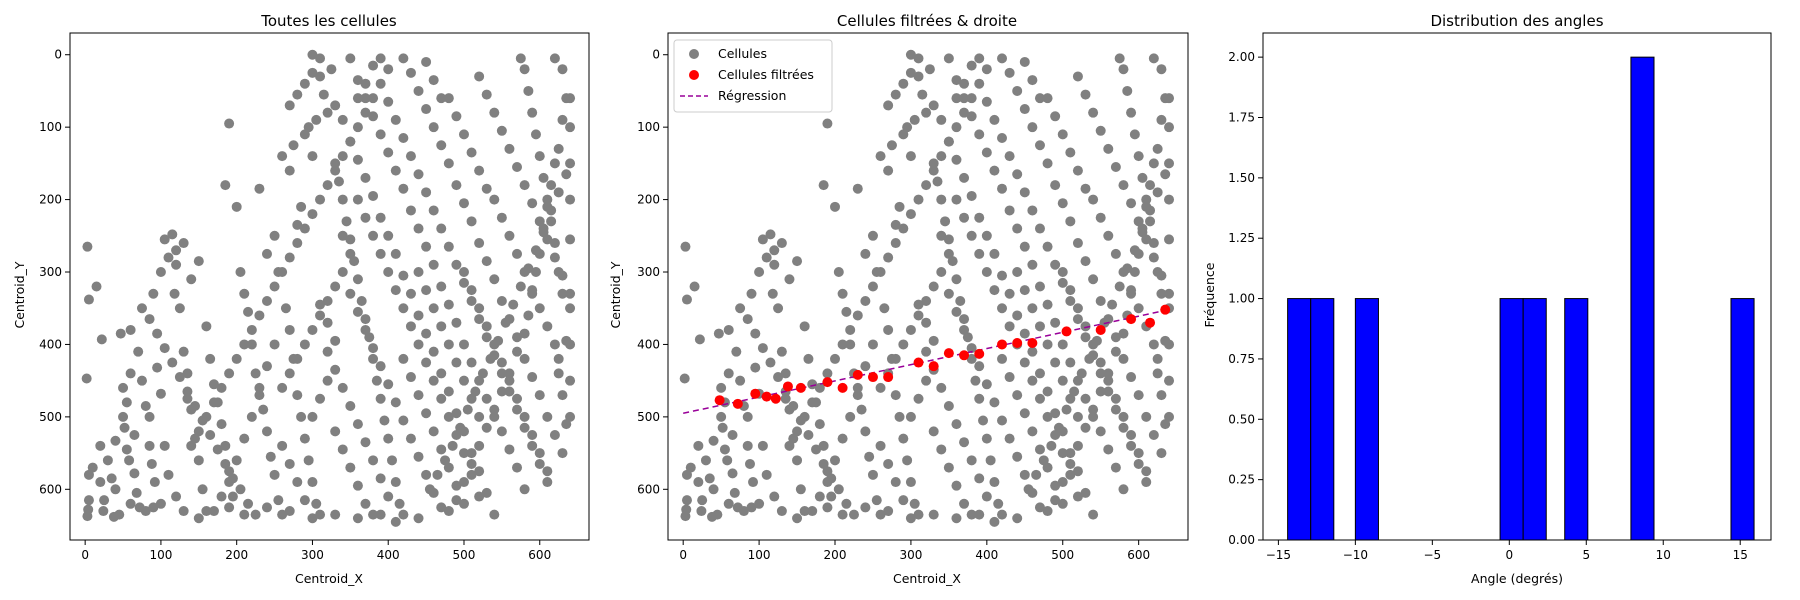  What do you see at coordinates (1241, 299) in the screenshot?
I see `y-tick-label: 1.00` at bounding box center [1241, 299].